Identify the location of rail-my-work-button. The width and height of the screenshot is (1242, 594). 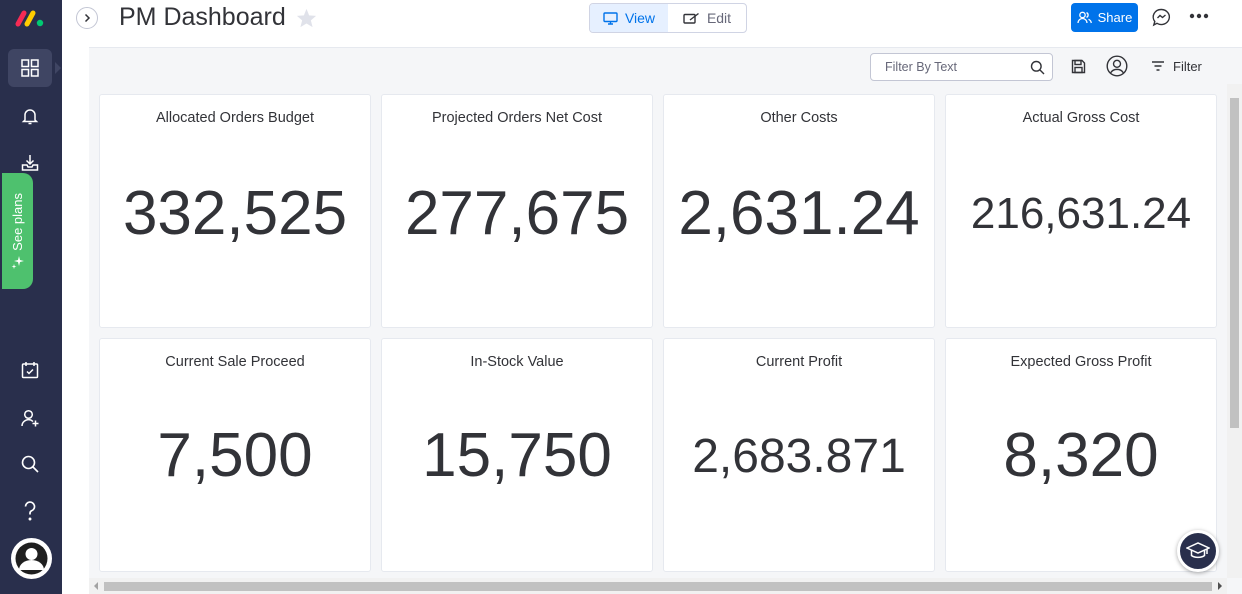
(30, 370).